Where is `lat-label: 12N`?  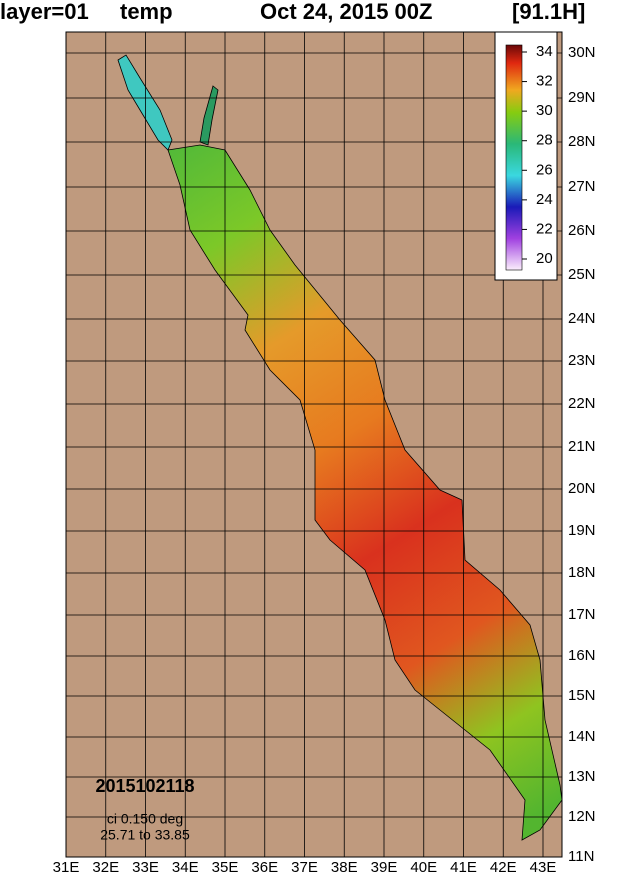 lat-label: 12N is located at coordinates (582, 816).